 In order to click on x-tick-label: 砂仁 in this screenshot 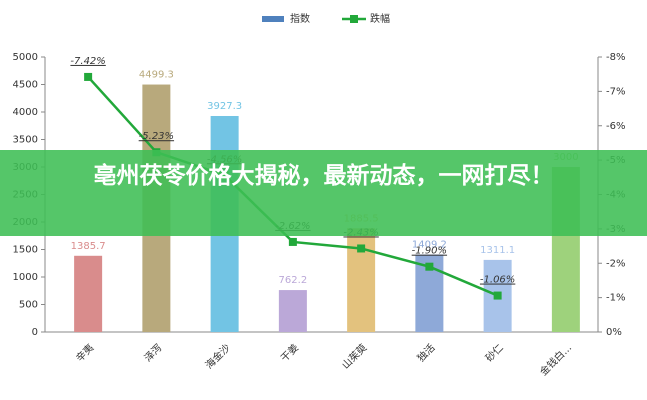, I will do `click(494, 352)`.